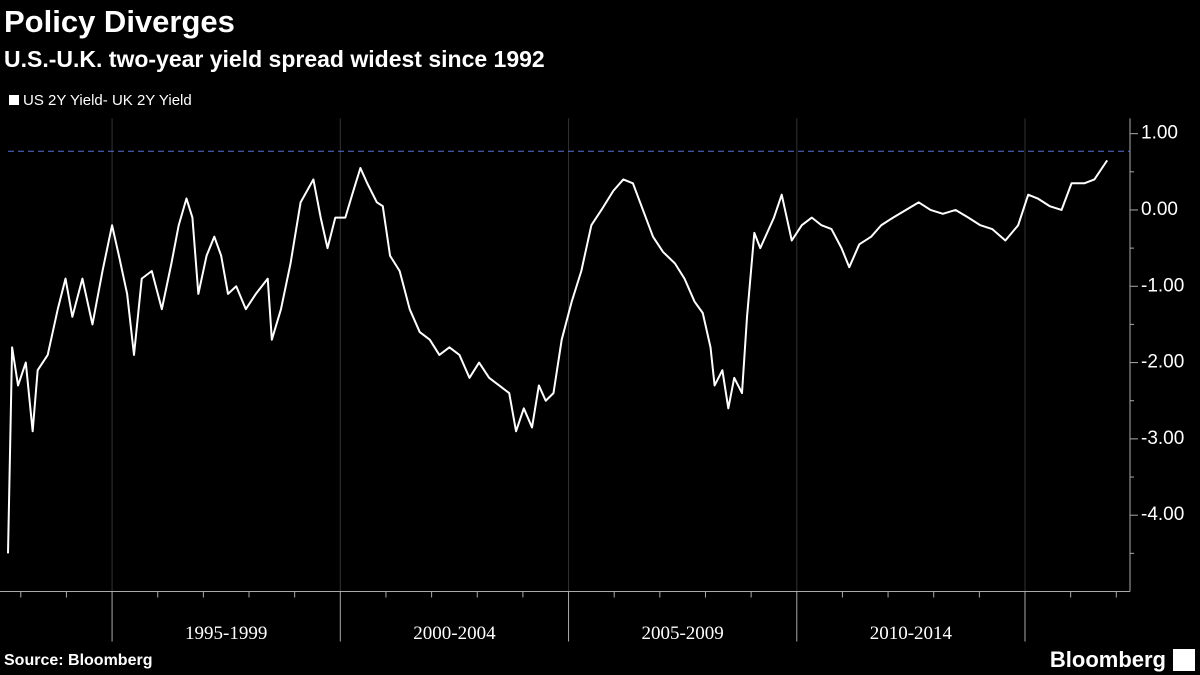 The image size is (1200, 675). Describe the element at coordinates (454, 633) in the screenshot. I see `x-period-label: 2000-2004` at that location.